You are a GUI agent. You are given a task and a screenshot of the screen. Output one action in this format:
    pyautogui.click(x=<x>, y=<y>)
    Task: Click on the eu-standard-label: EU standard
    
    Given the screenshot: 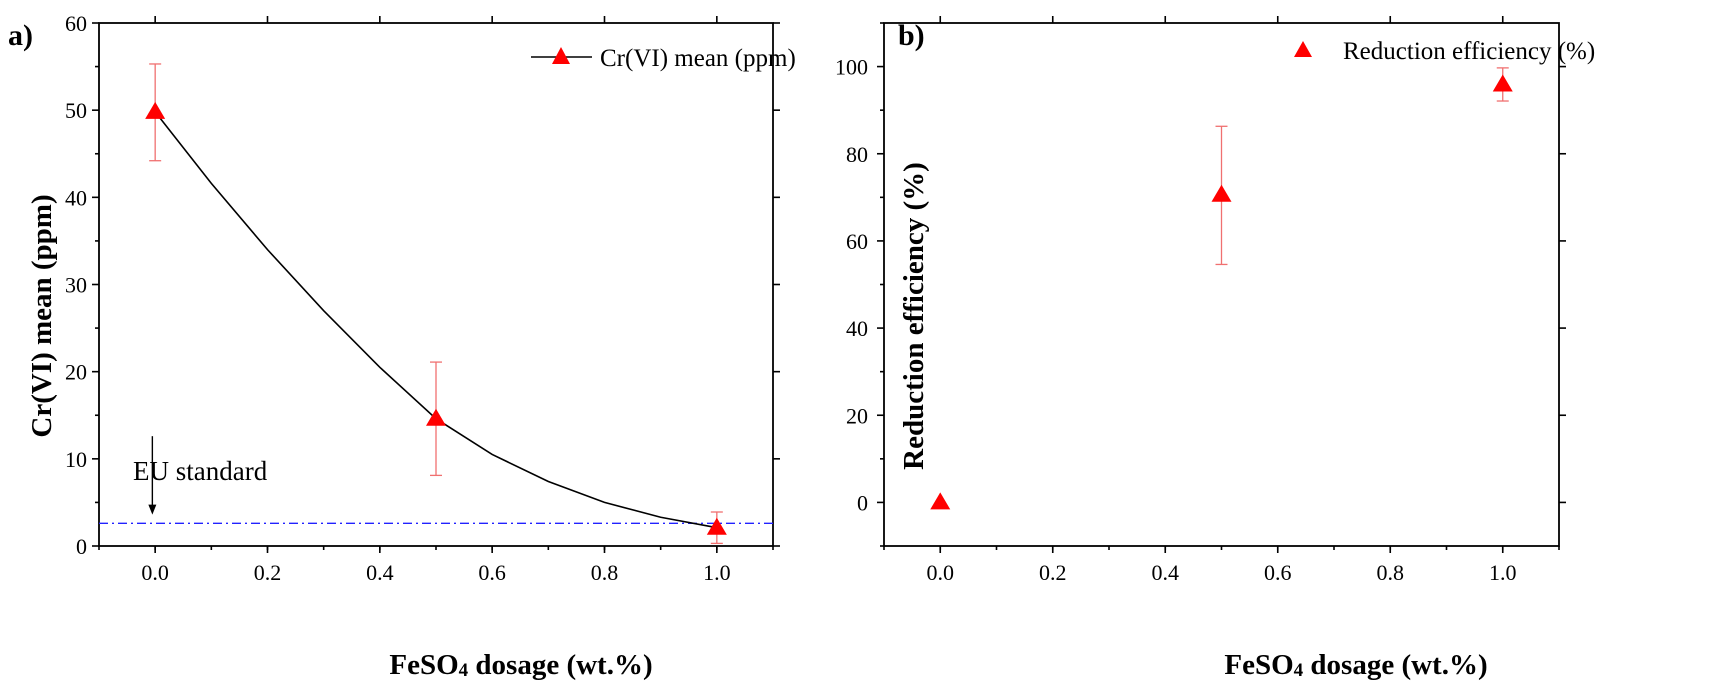 What is the action you would take?
    pyautogui.click(x=200, y=471)
    